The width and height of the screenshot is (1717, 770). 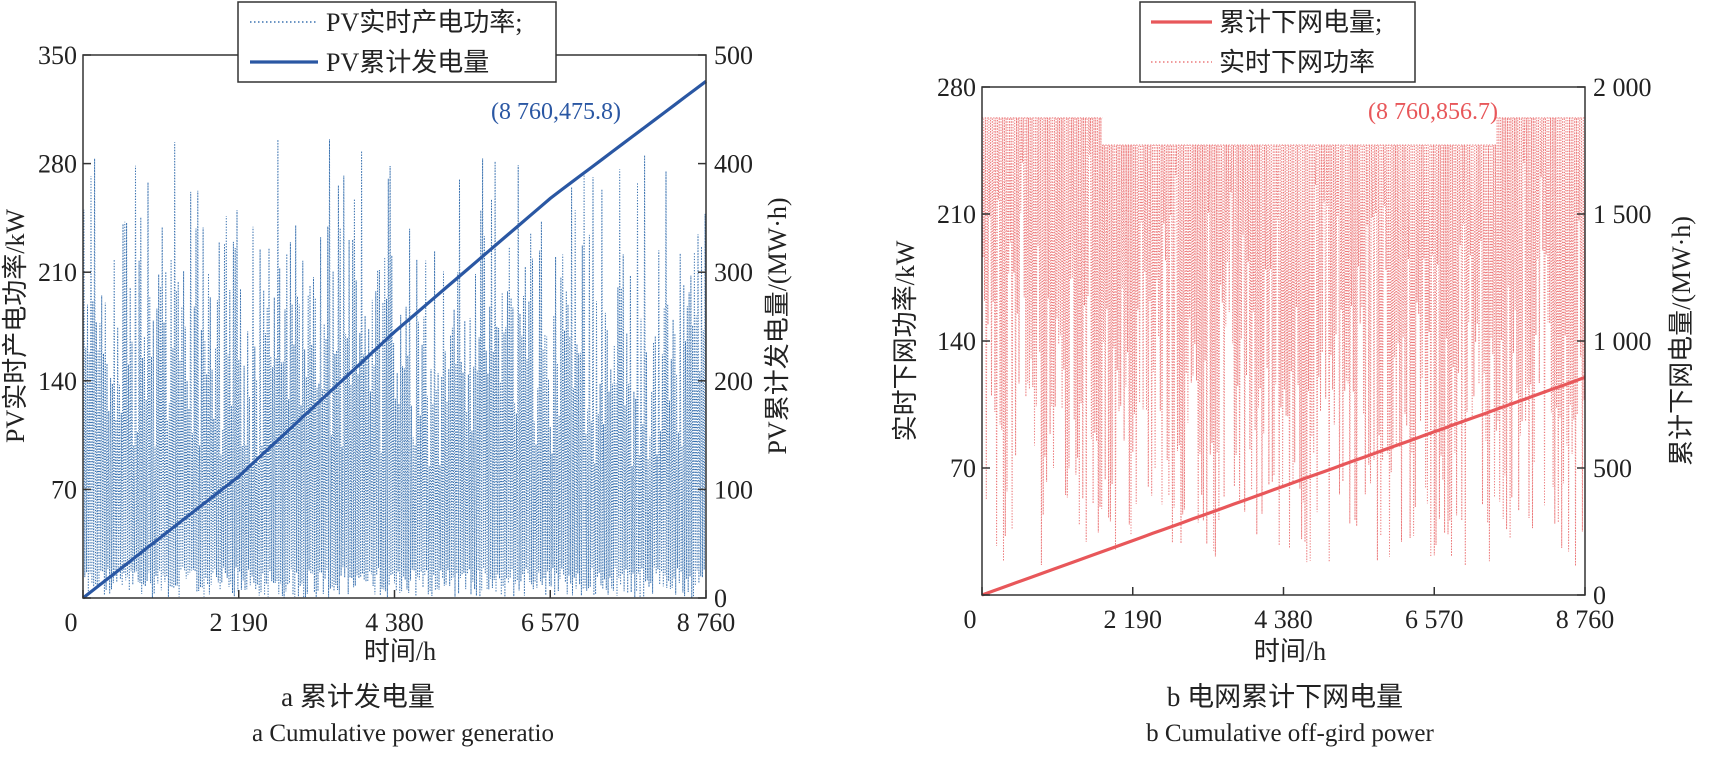 I want to click on chart-a-xtick-label: 4 380, so click(x=394, y=622).